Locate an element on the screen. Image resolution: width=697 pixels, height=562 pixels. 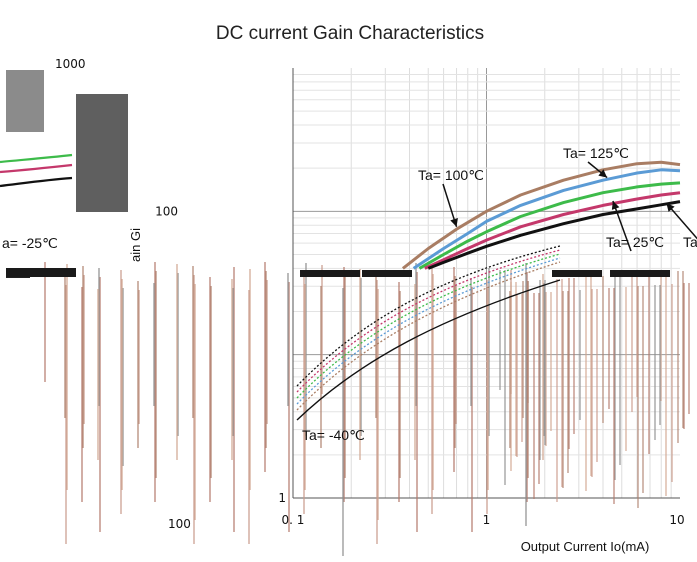
annotation-label-3: Ta= -40℃ is located at coordinates (333, 435).